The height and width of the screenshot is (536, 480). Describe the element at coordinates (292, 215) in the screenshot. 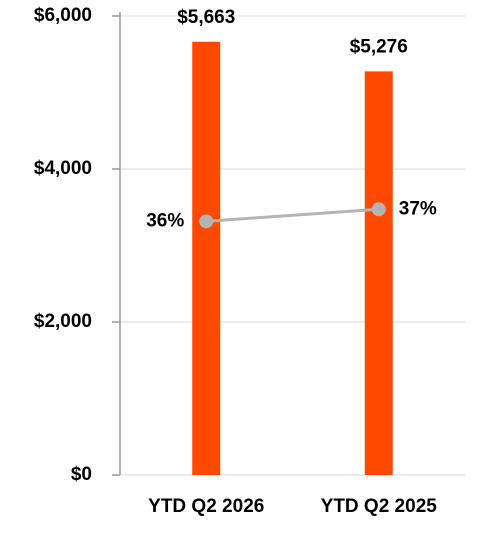

I see `line` at that location.